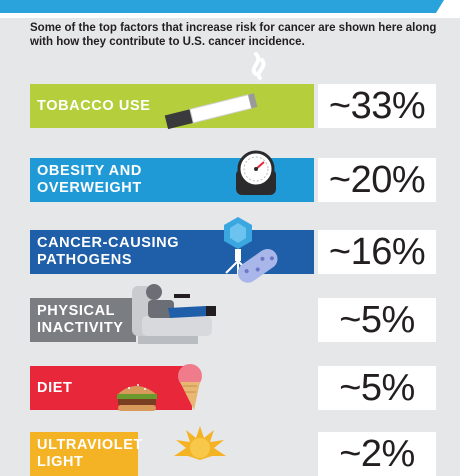 The width and height of the screenshot is (460, 476). I want to click on label-cancer-causing-pathogens: CANCER-CAUSING PATHOGENS, so click(127, 252).